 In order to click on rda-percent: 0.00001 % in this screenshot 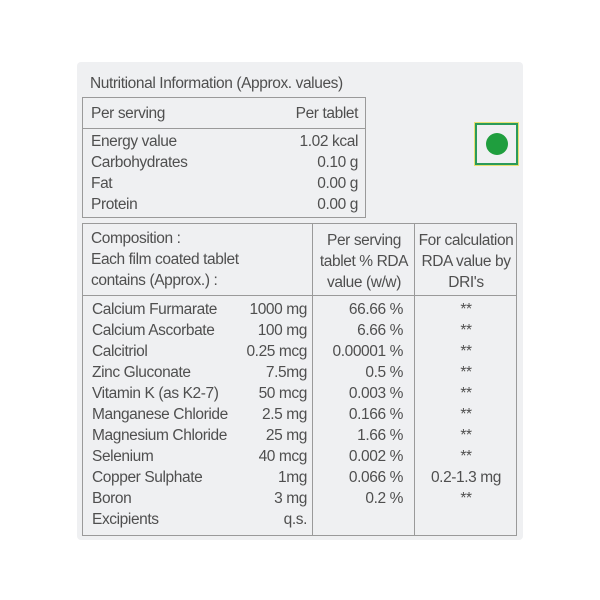, I will do `click(367, 351)`.